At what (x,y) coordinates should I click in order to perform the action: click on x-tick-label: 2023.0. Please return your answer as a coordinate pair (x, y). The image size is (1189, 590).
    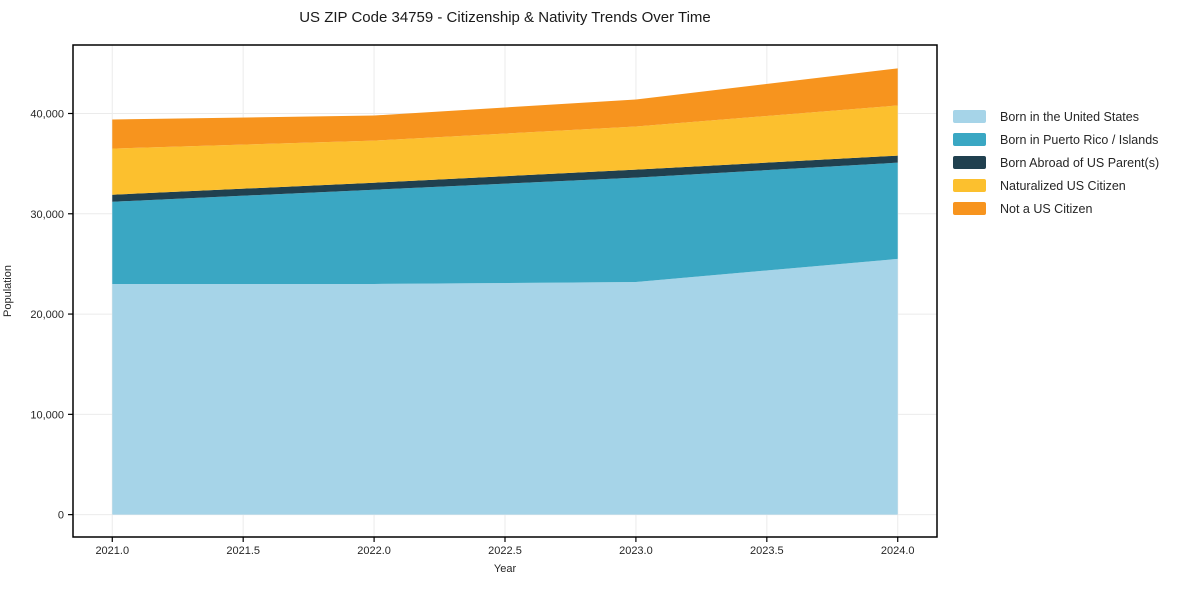
    Looking at the image, I should click on (636, 551).